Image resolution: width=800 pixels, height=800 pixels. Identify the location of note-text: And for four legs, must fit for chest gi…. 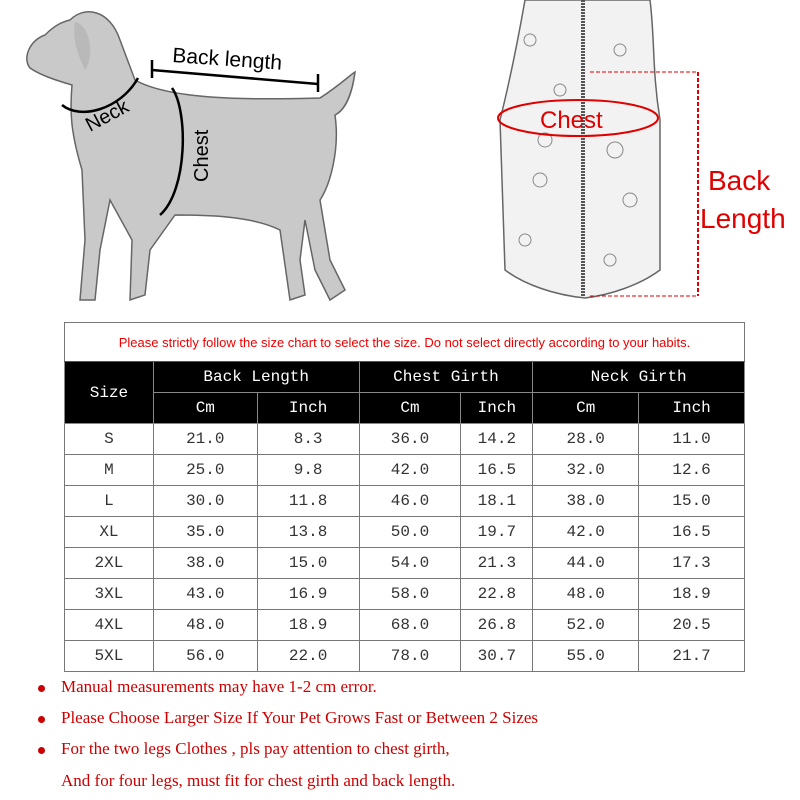
(258, 780).